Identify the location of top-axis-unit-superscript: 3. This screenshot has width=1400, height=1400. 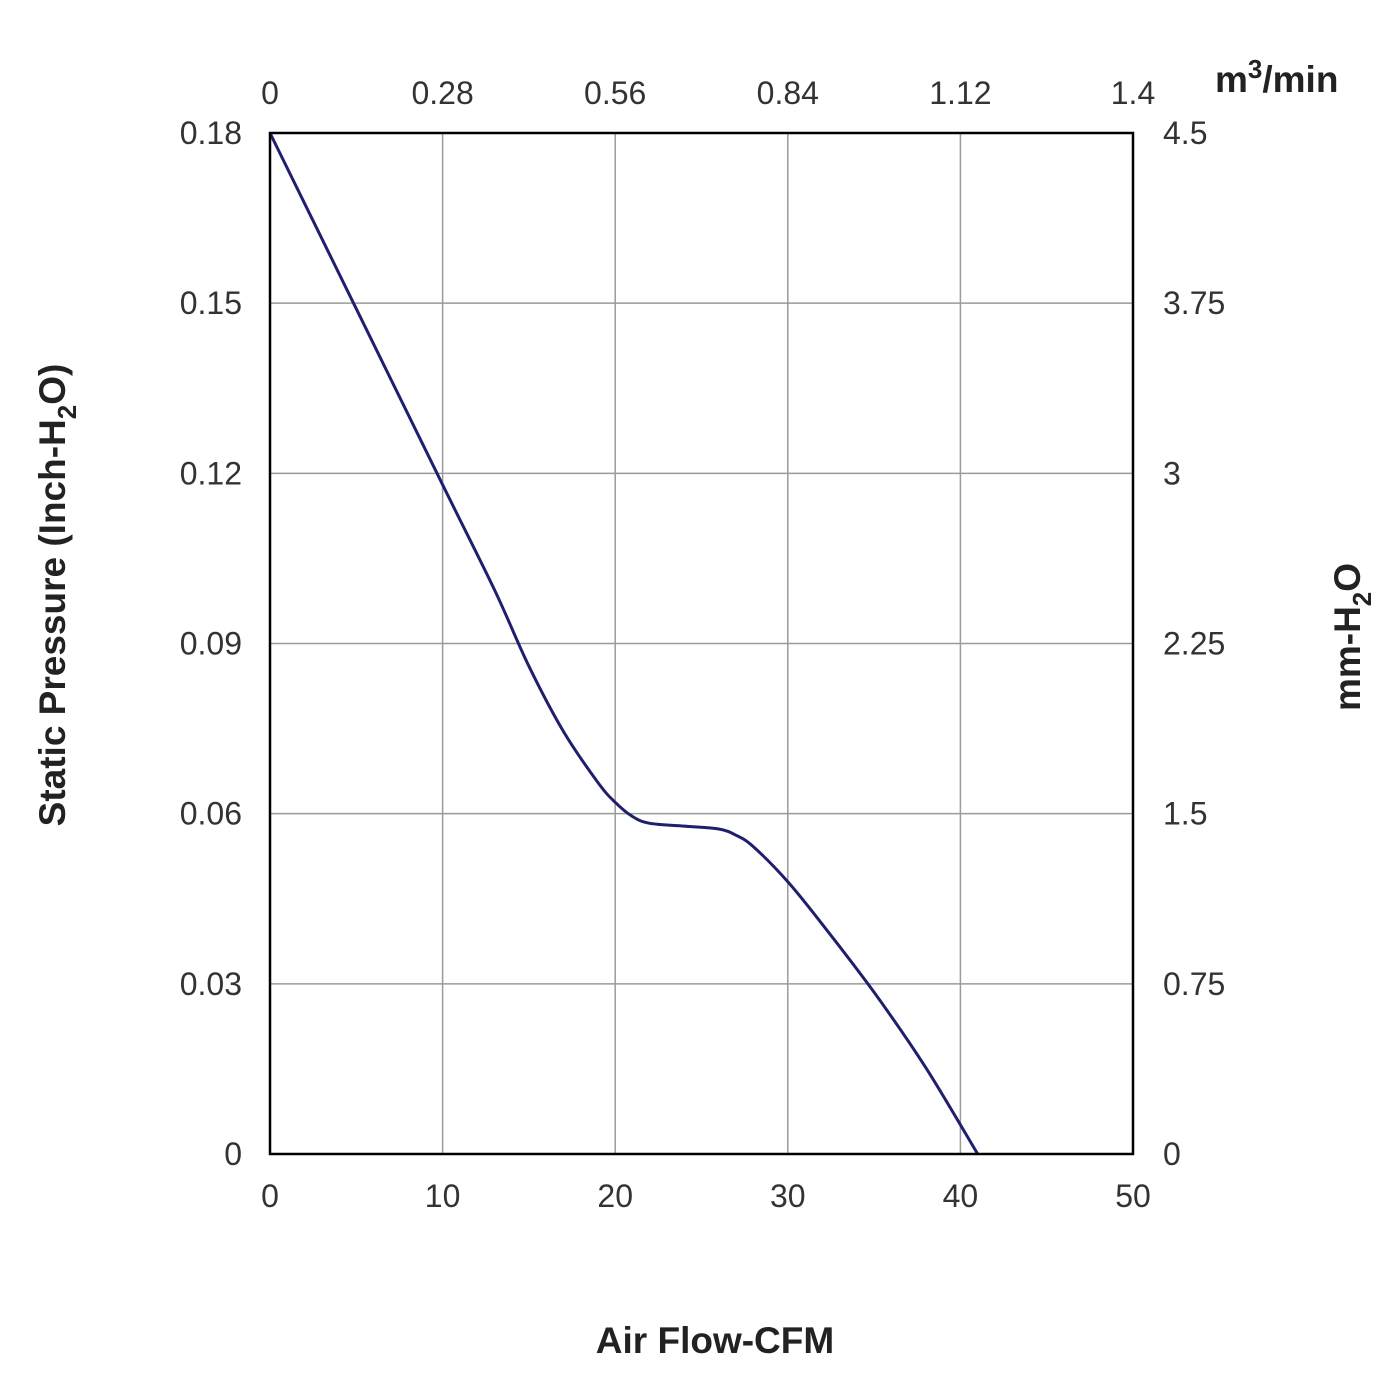
(1255, 69).